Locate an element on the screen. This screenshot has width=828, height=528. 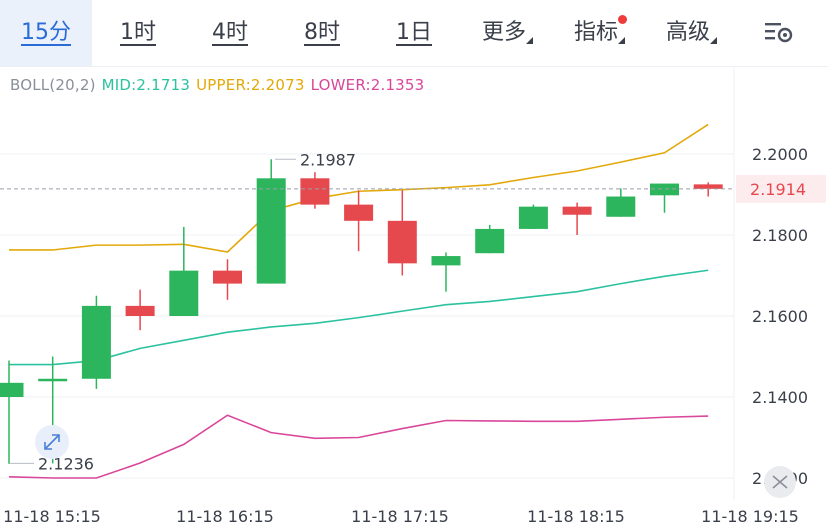
boll-upper: UPPER:2.2073 is located at coordinates (250, 85).